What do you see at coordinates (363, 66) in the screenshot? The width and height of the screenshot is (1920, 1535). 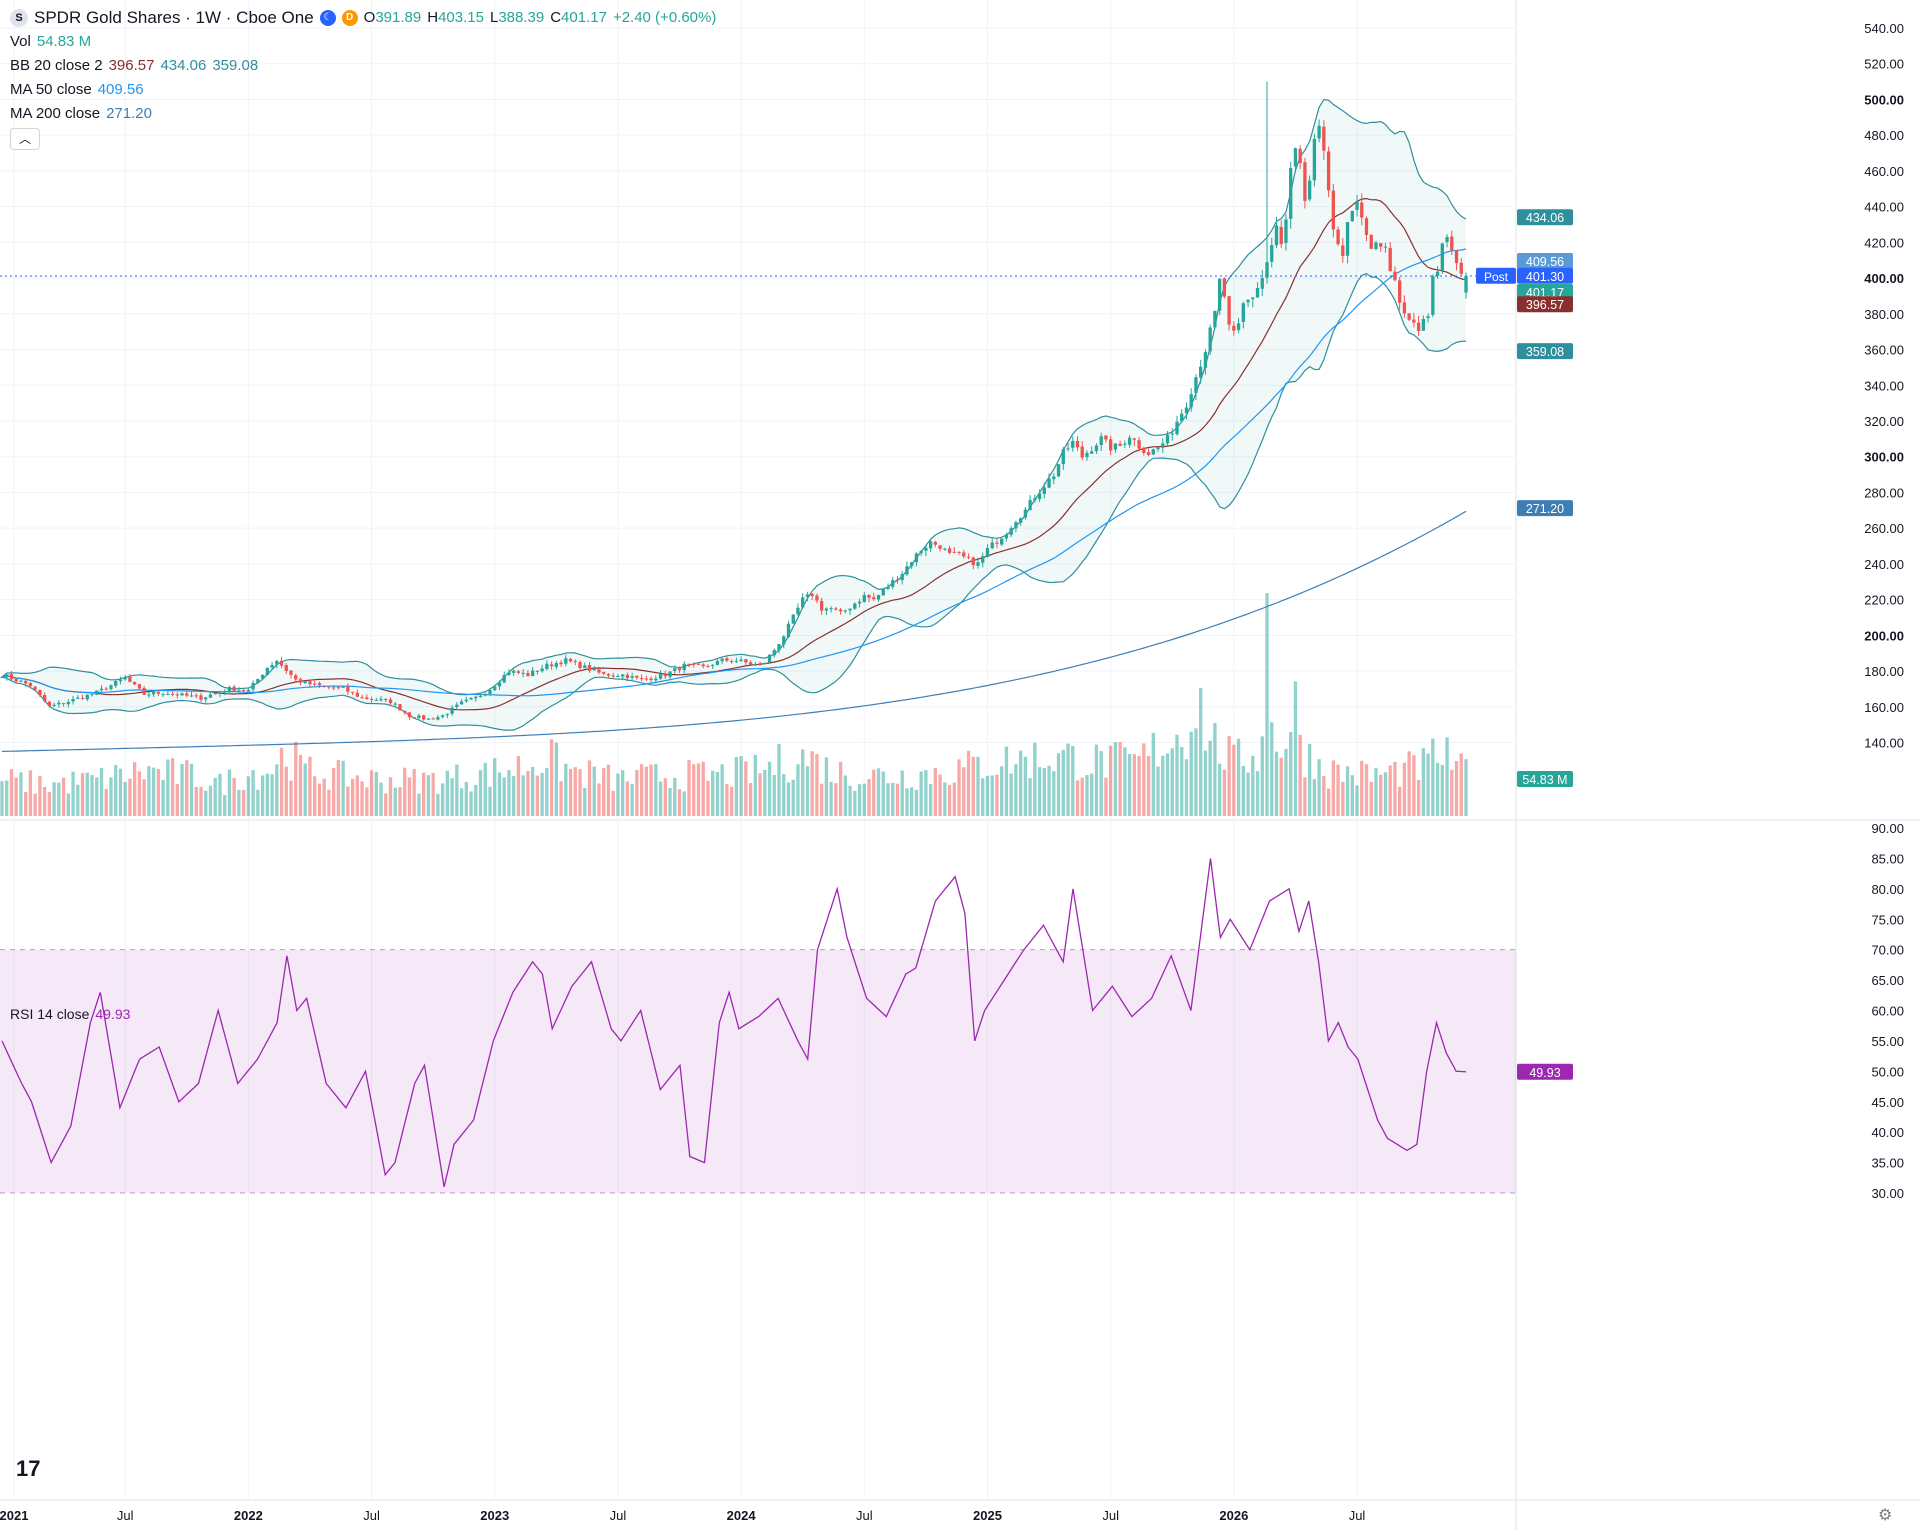 I see `bb-legend: BB 20 close 2 396.57 434.06 359.08` at bounding box center [363, 66].